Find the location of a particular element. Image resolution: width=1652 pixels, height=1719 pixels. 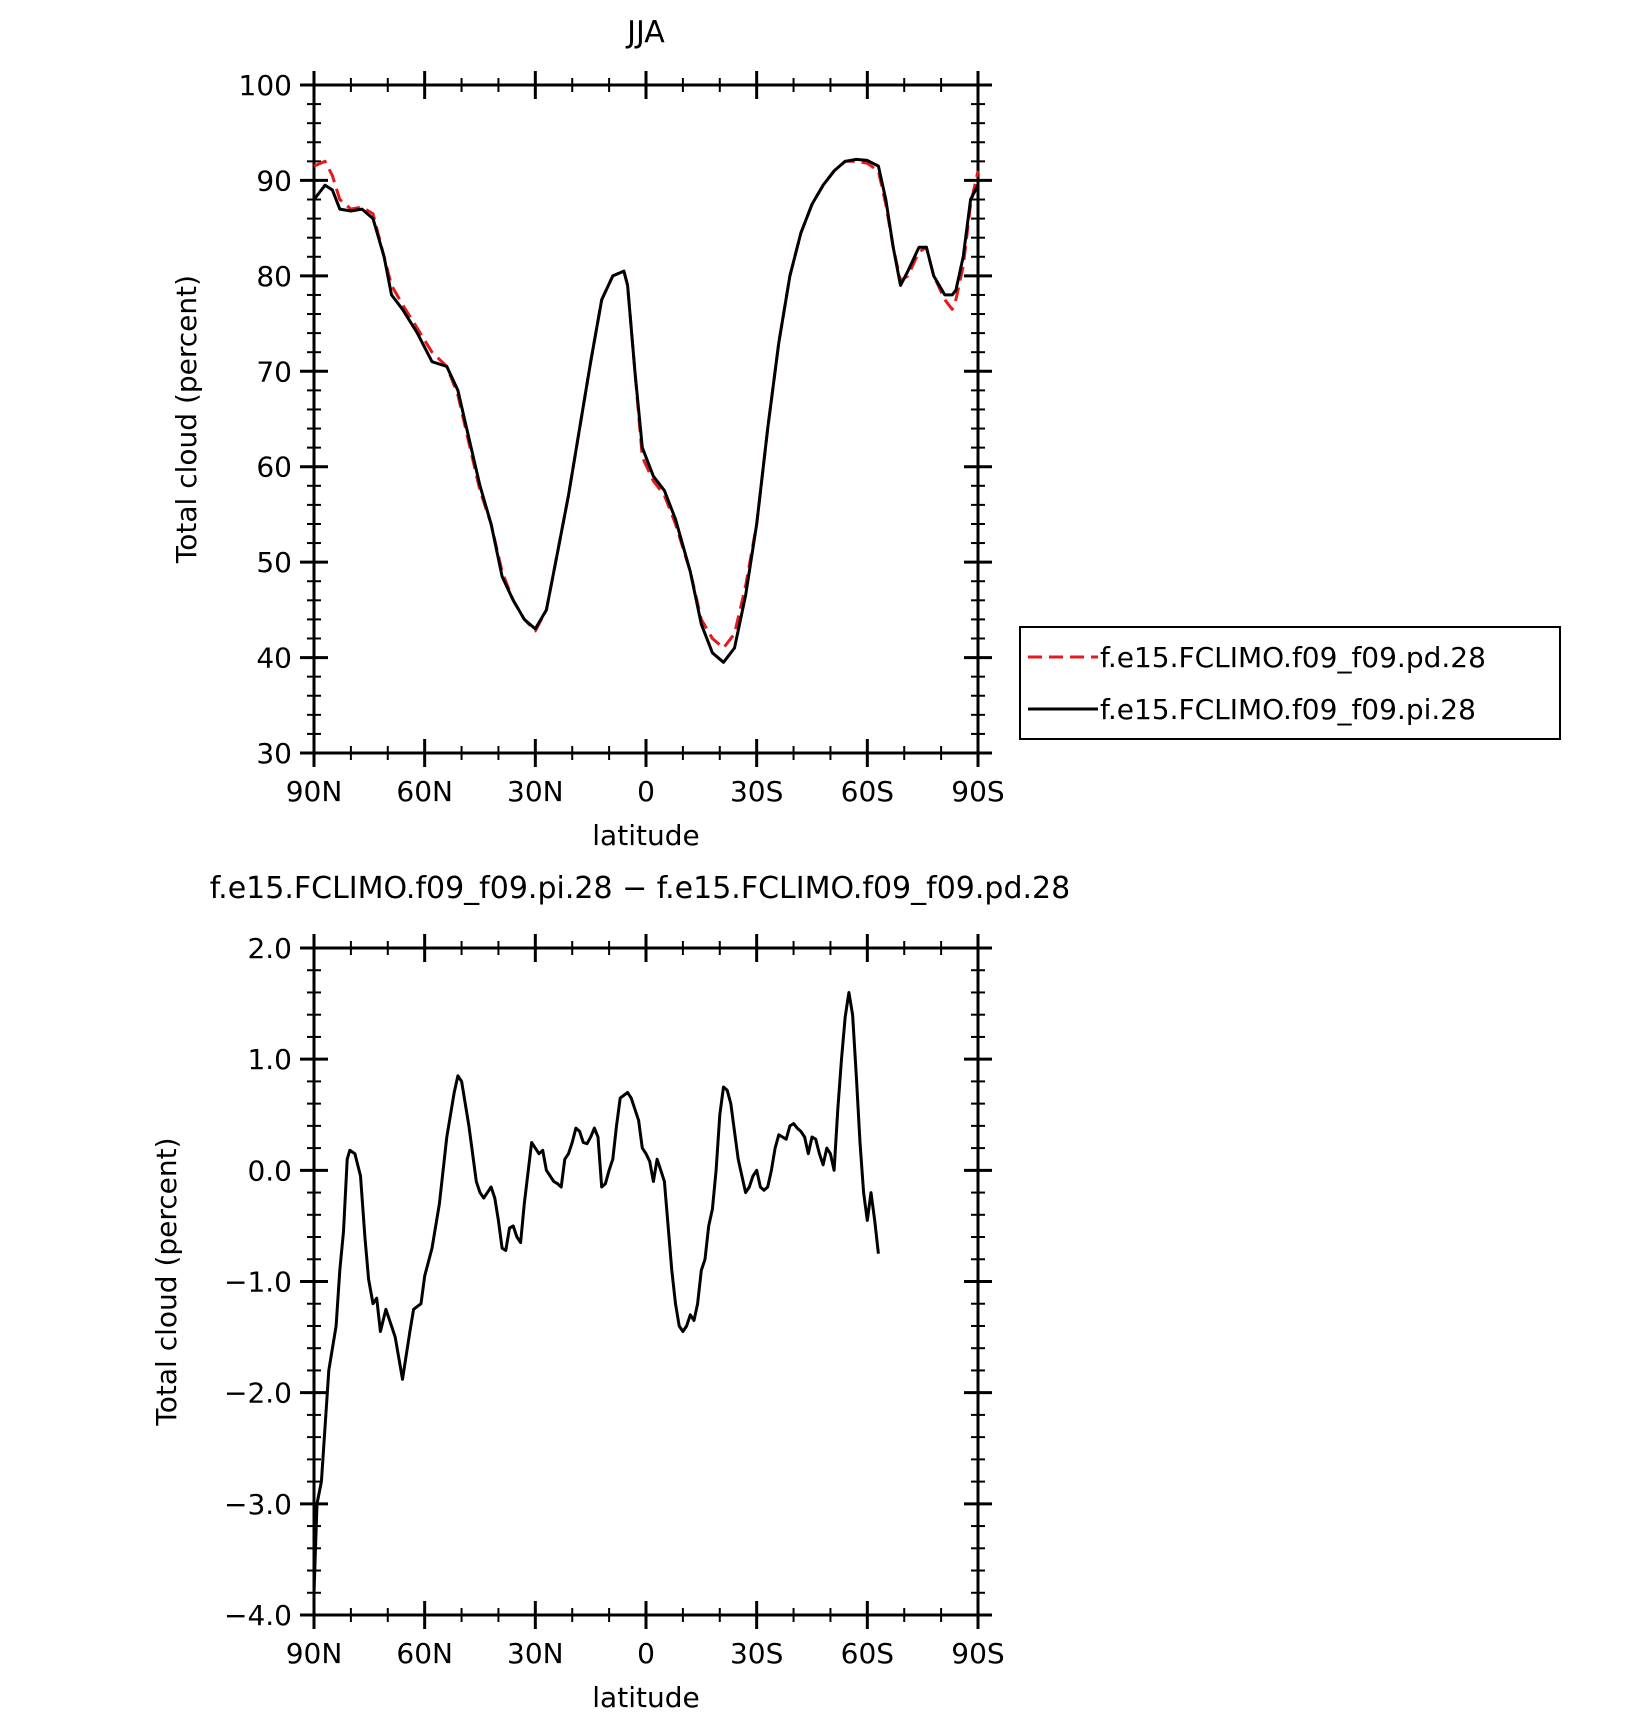

y-tick-label: 100 is located at coordinates (265, 85).